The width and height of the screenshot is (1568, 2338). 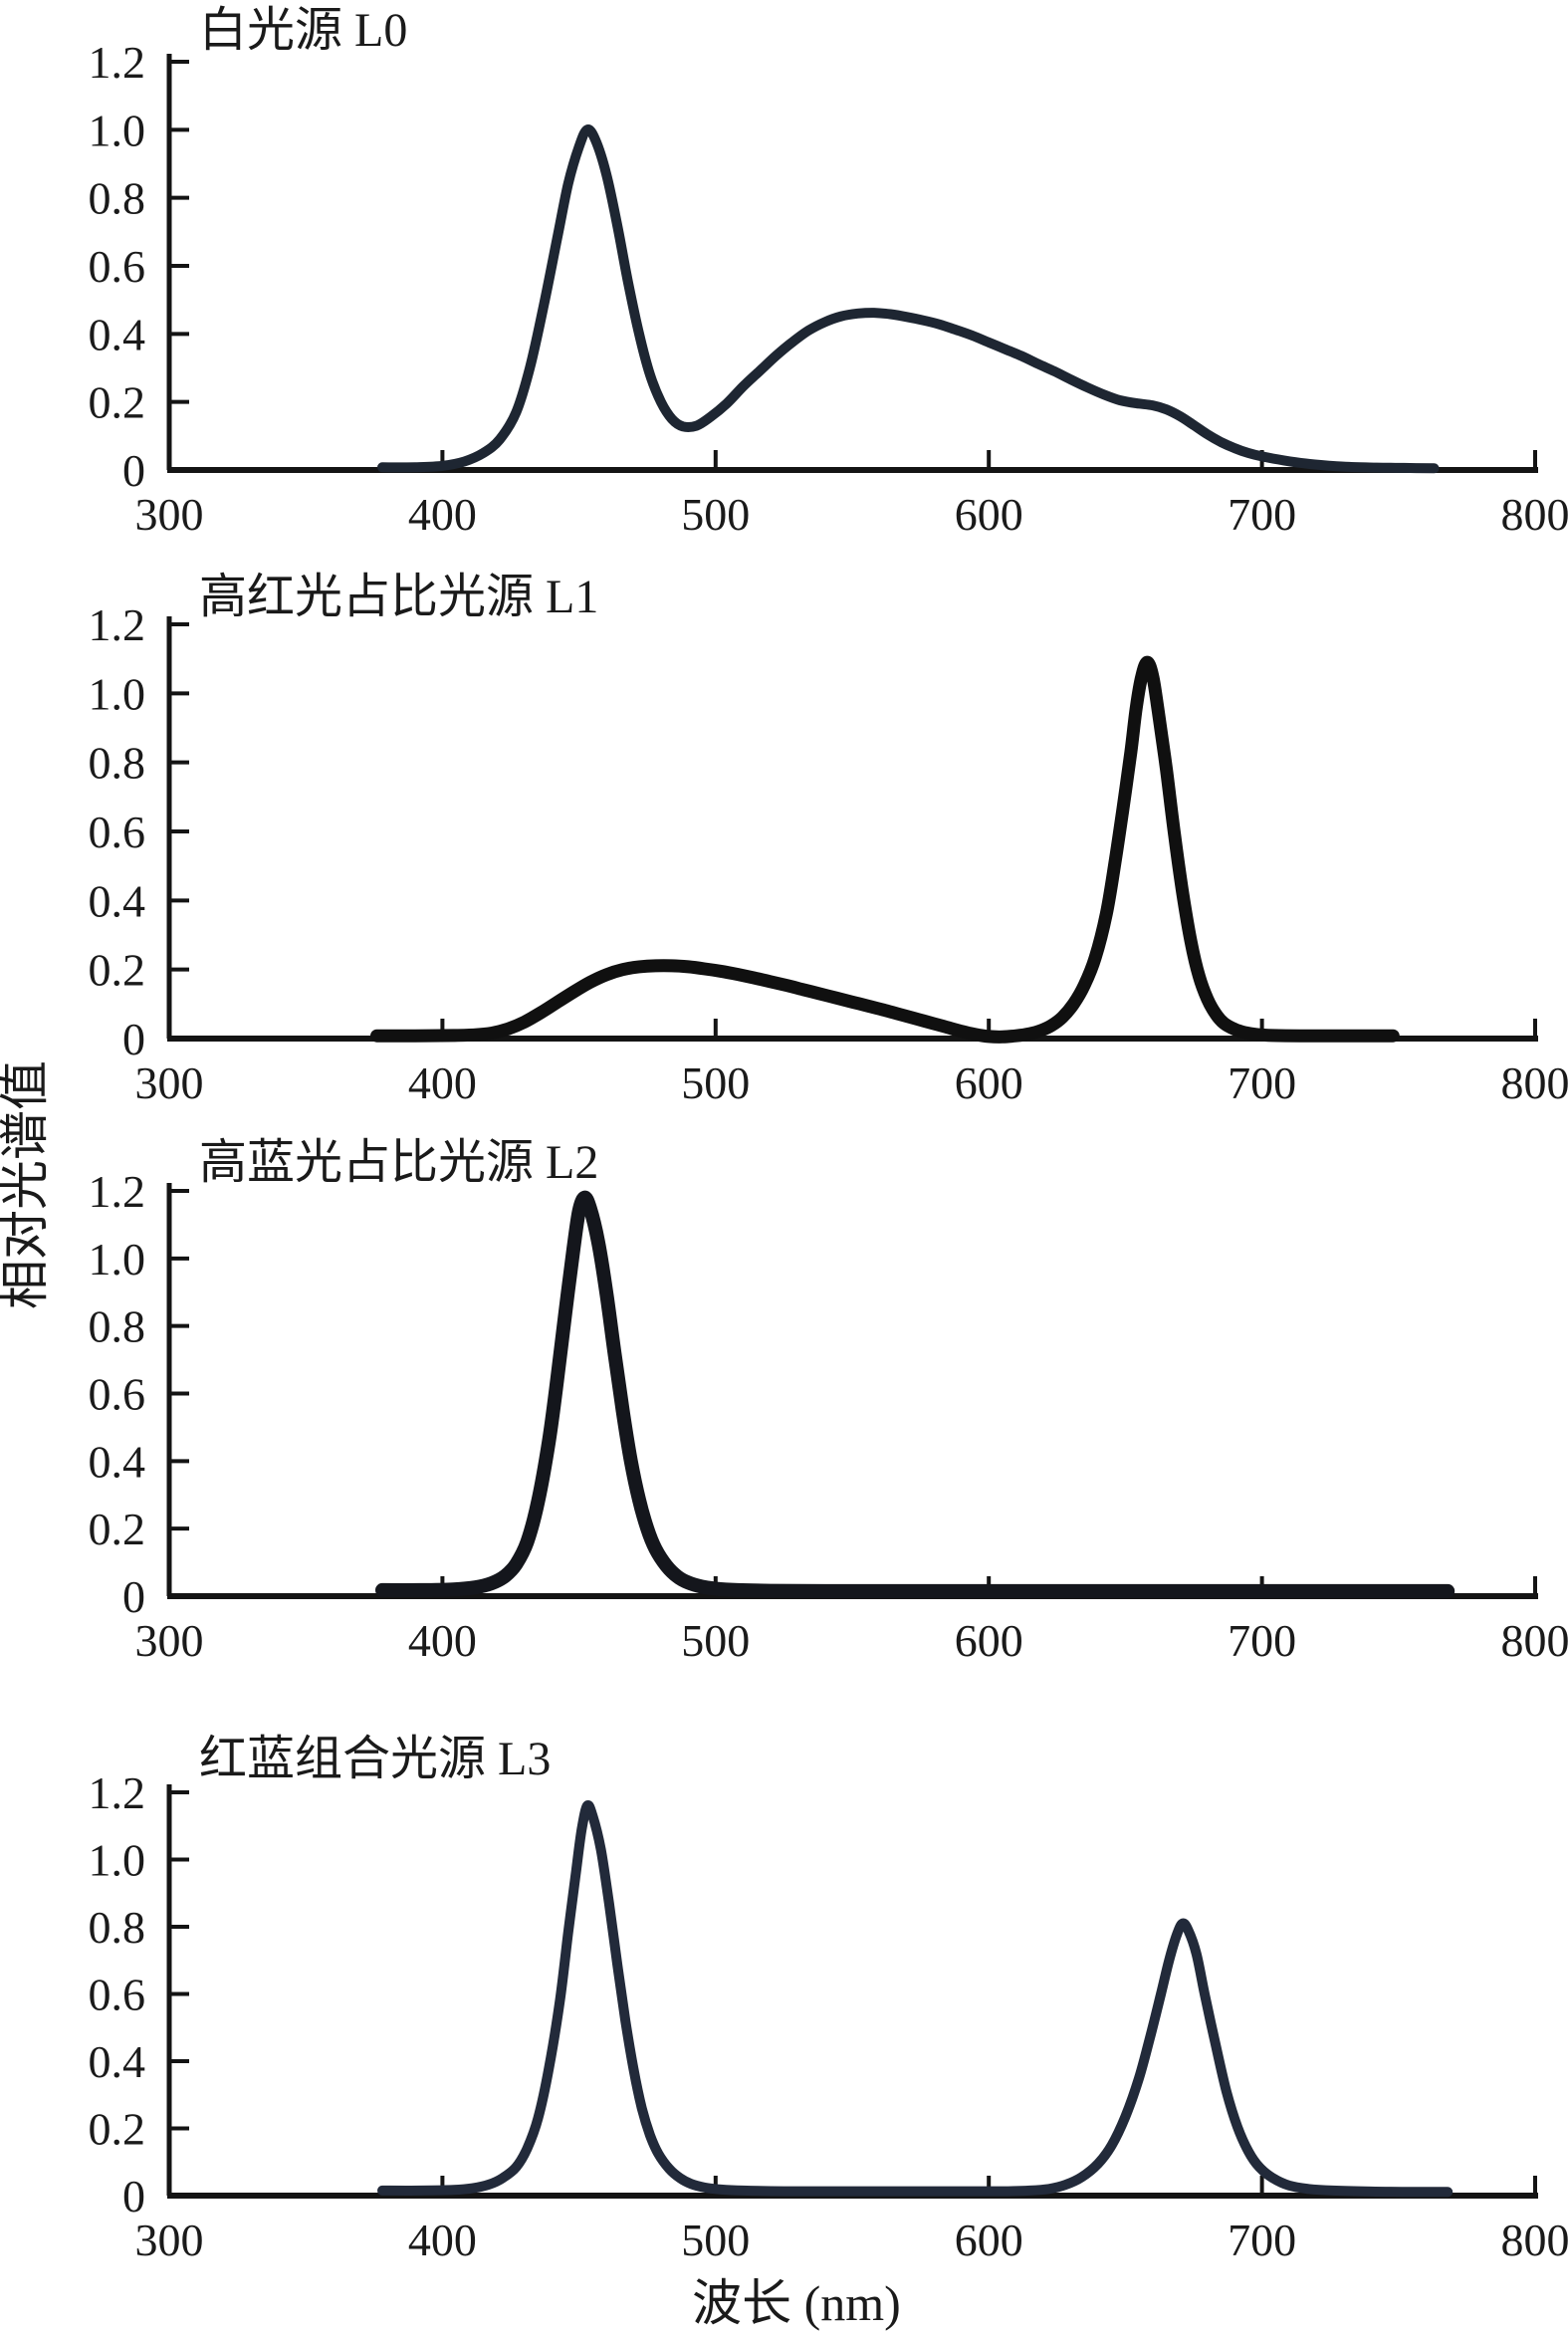 What do you see at coordinates (909, 299) in the screenshot?
I see `spectrum-curve-l0` at bounding box center [909, 299].